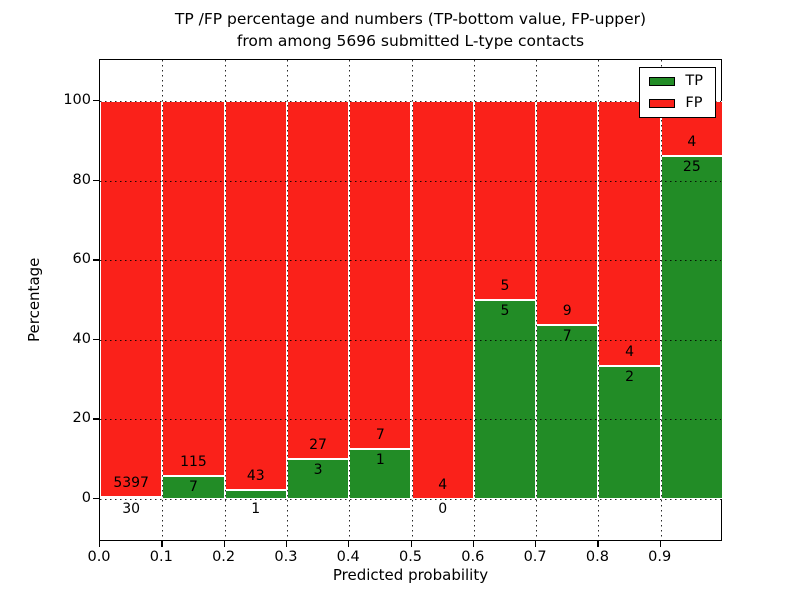 The width and height of the screenshot is (800, 600). I want to click on x-axis-label: Predicted probability, so click(410, 575).